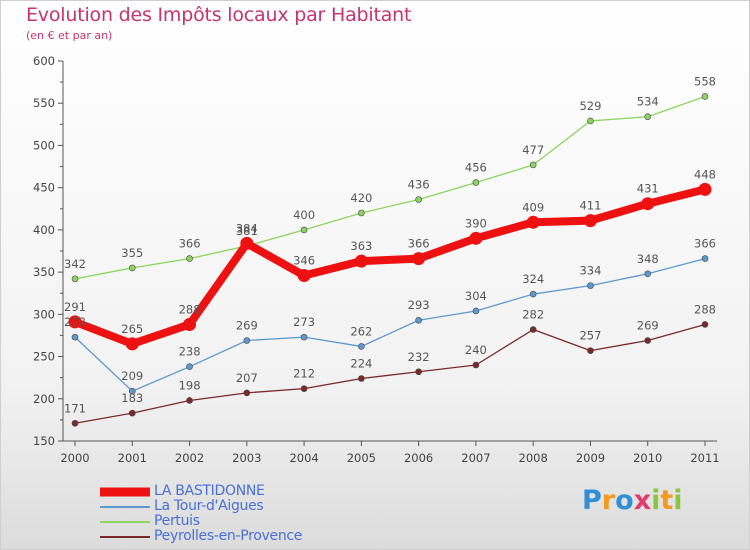  Describe the element at coordinates (590, 106) in the screenshot. I see `data-label: 529` at that location.